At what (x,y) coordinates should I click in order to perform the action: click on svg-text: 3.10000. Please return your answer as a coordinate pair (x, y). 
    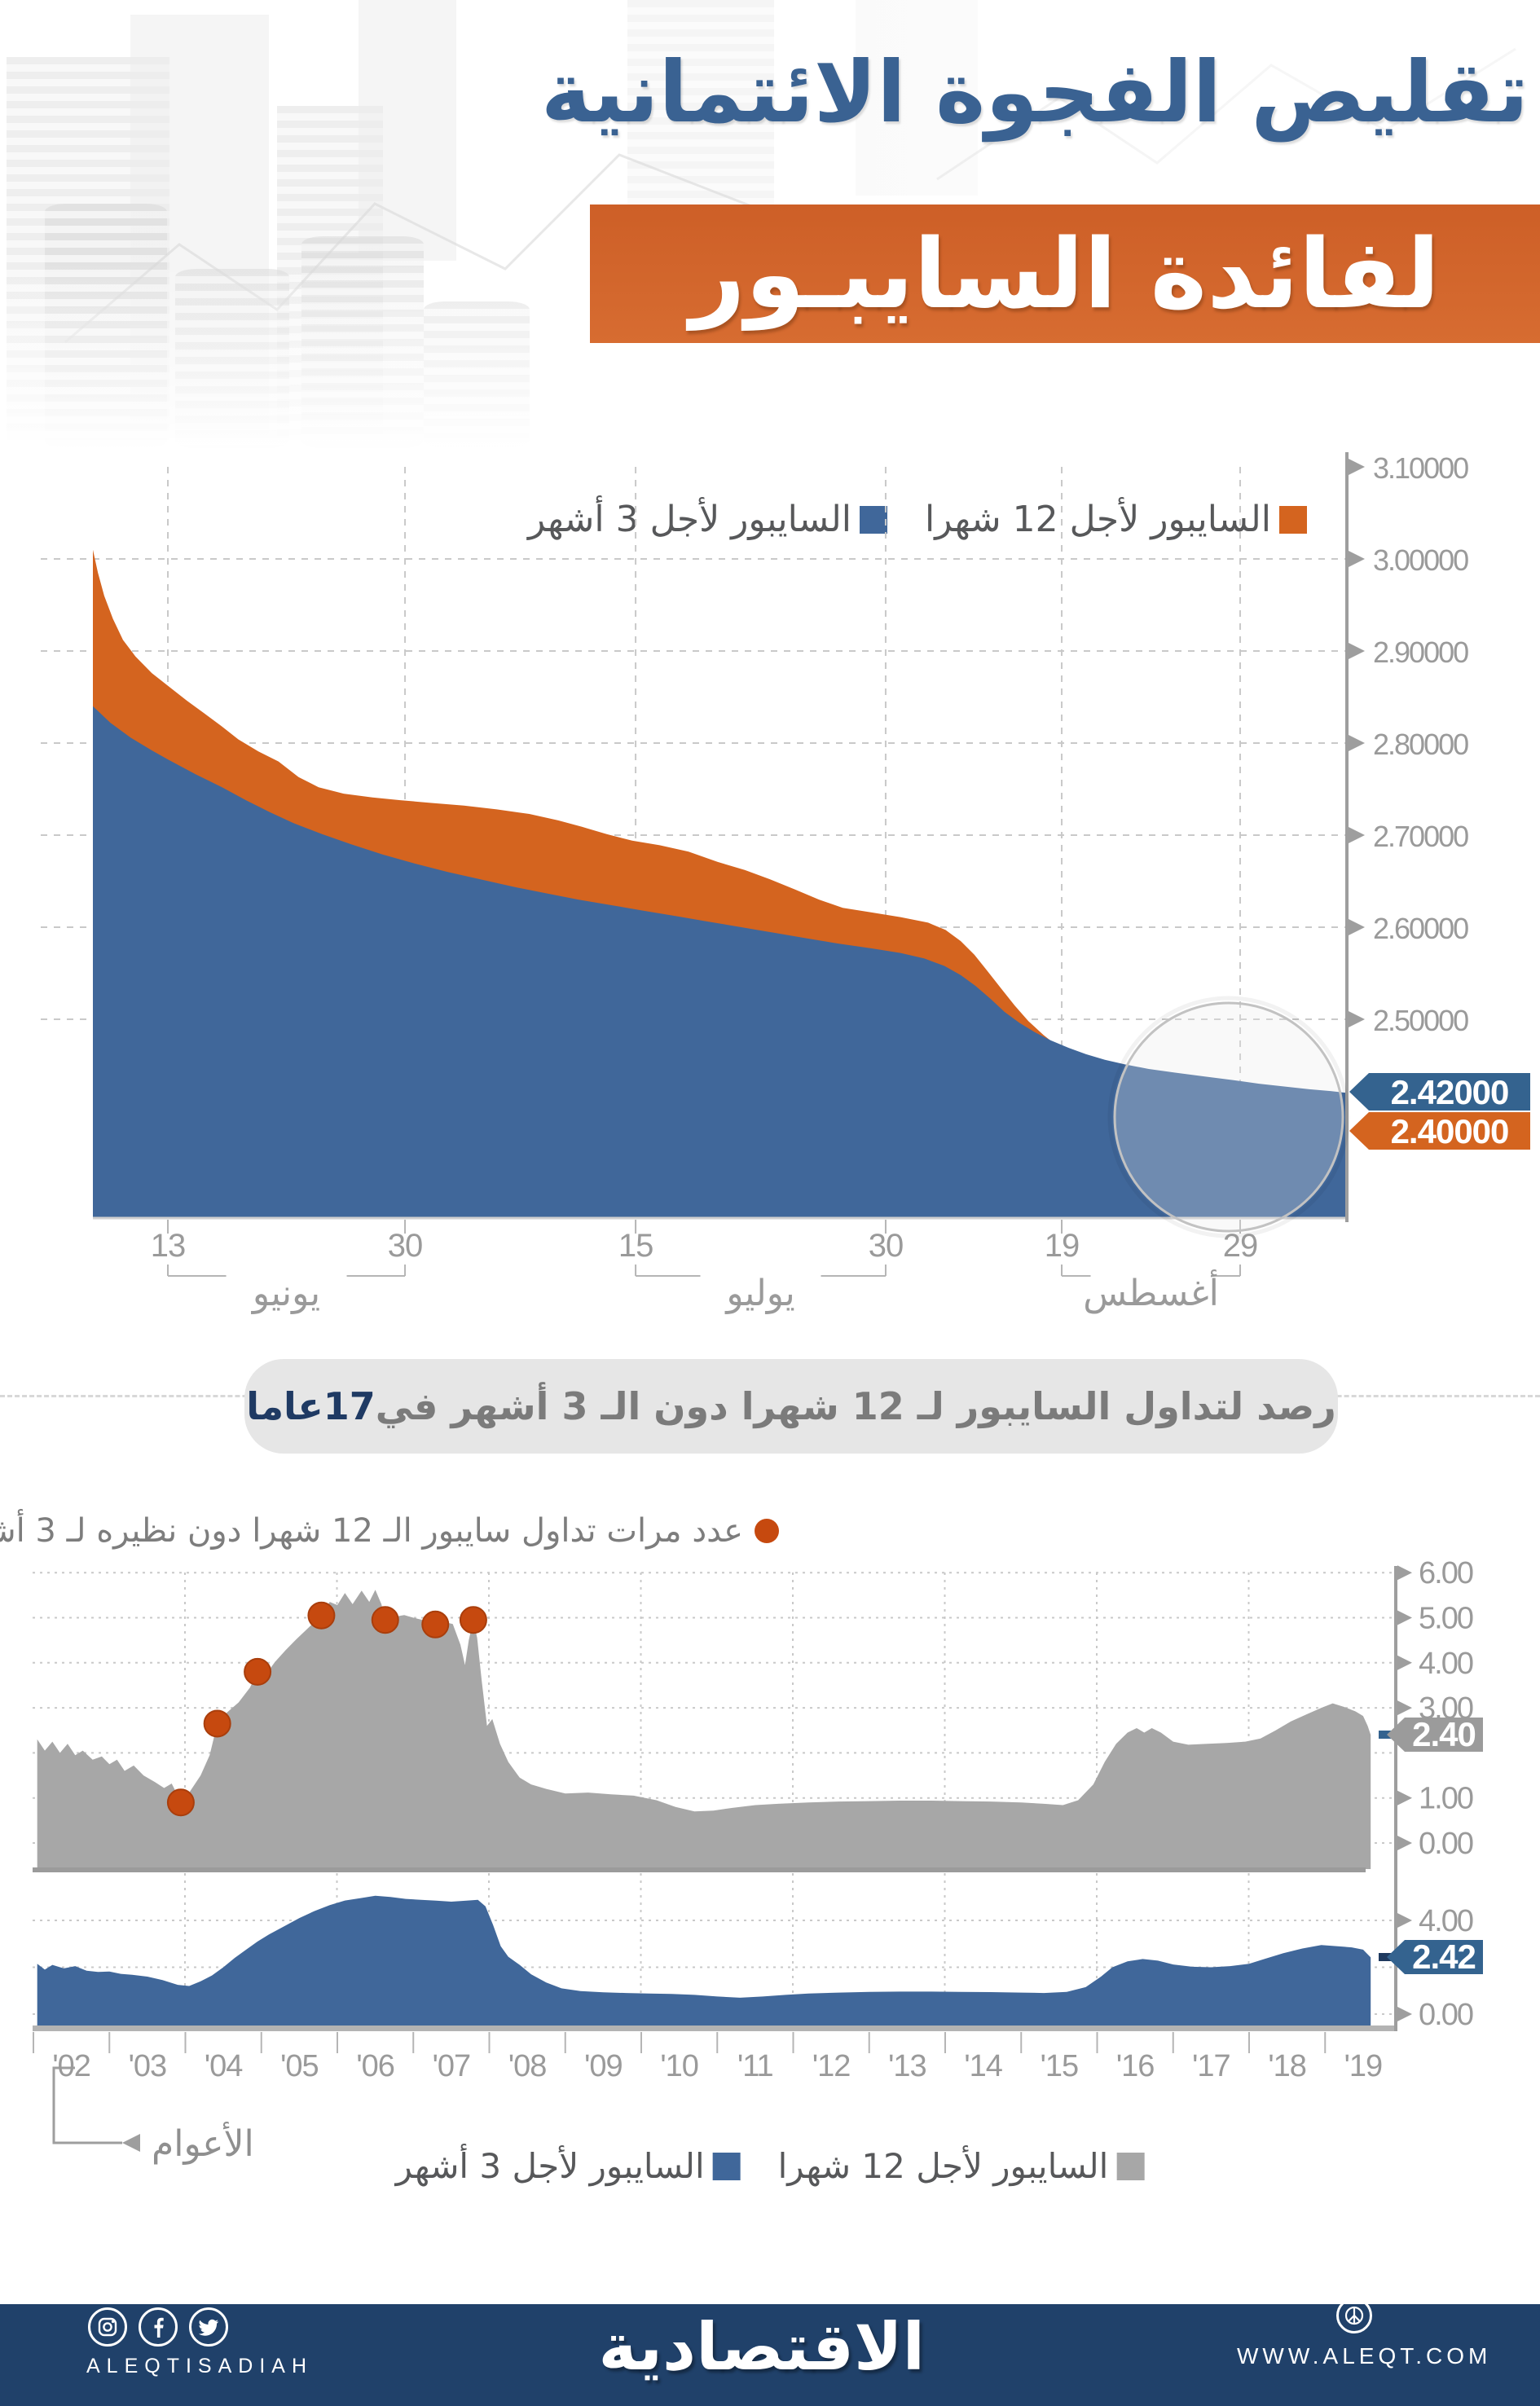
    Looking at the image, I should click on (1420, 468).